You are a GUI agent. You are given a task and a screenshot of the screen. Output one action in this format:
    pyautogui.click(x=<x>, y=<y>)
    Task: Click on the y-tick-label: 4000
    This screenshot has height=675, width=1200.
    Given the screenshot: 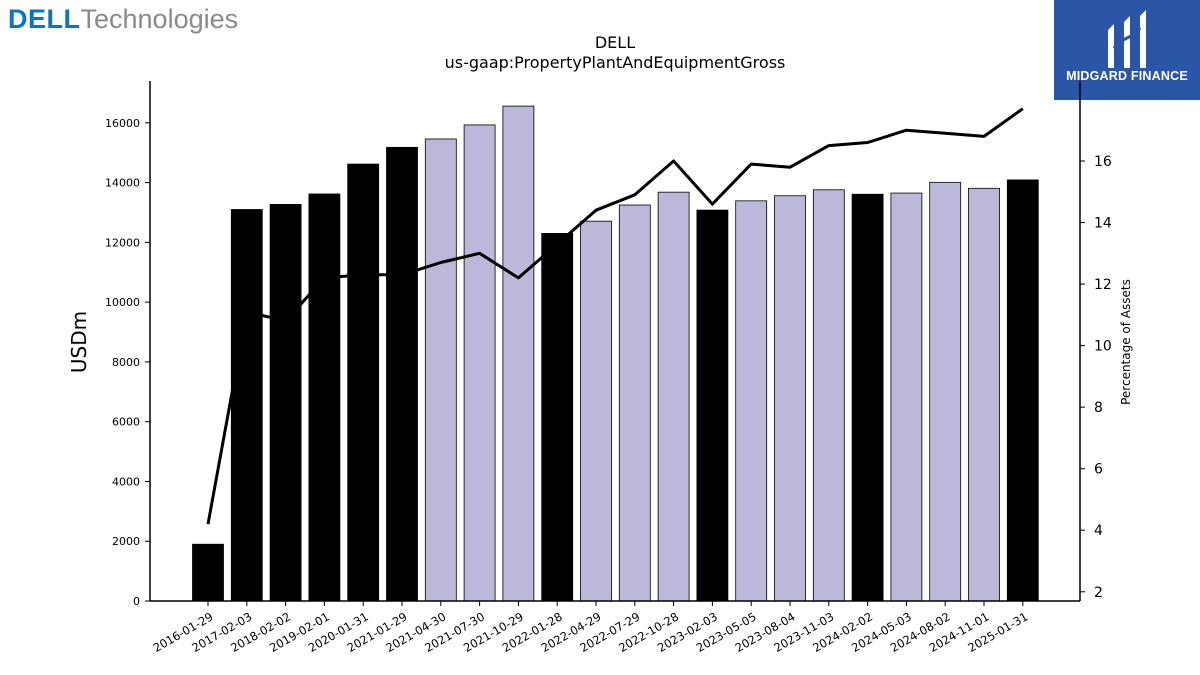 What is the action you would take?
    pyautogui.click(x=126, y=481)
    